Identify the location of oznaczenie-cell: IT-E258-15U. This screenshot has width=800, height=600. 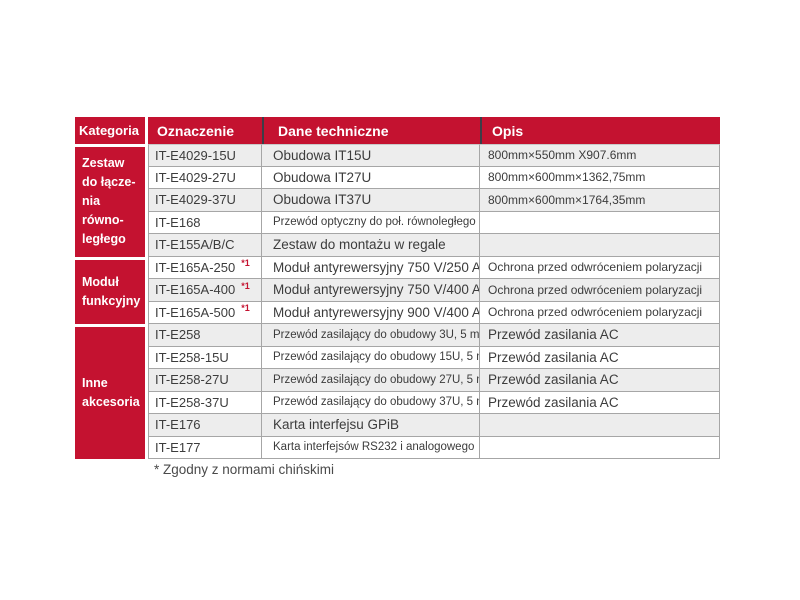
(205, 357).